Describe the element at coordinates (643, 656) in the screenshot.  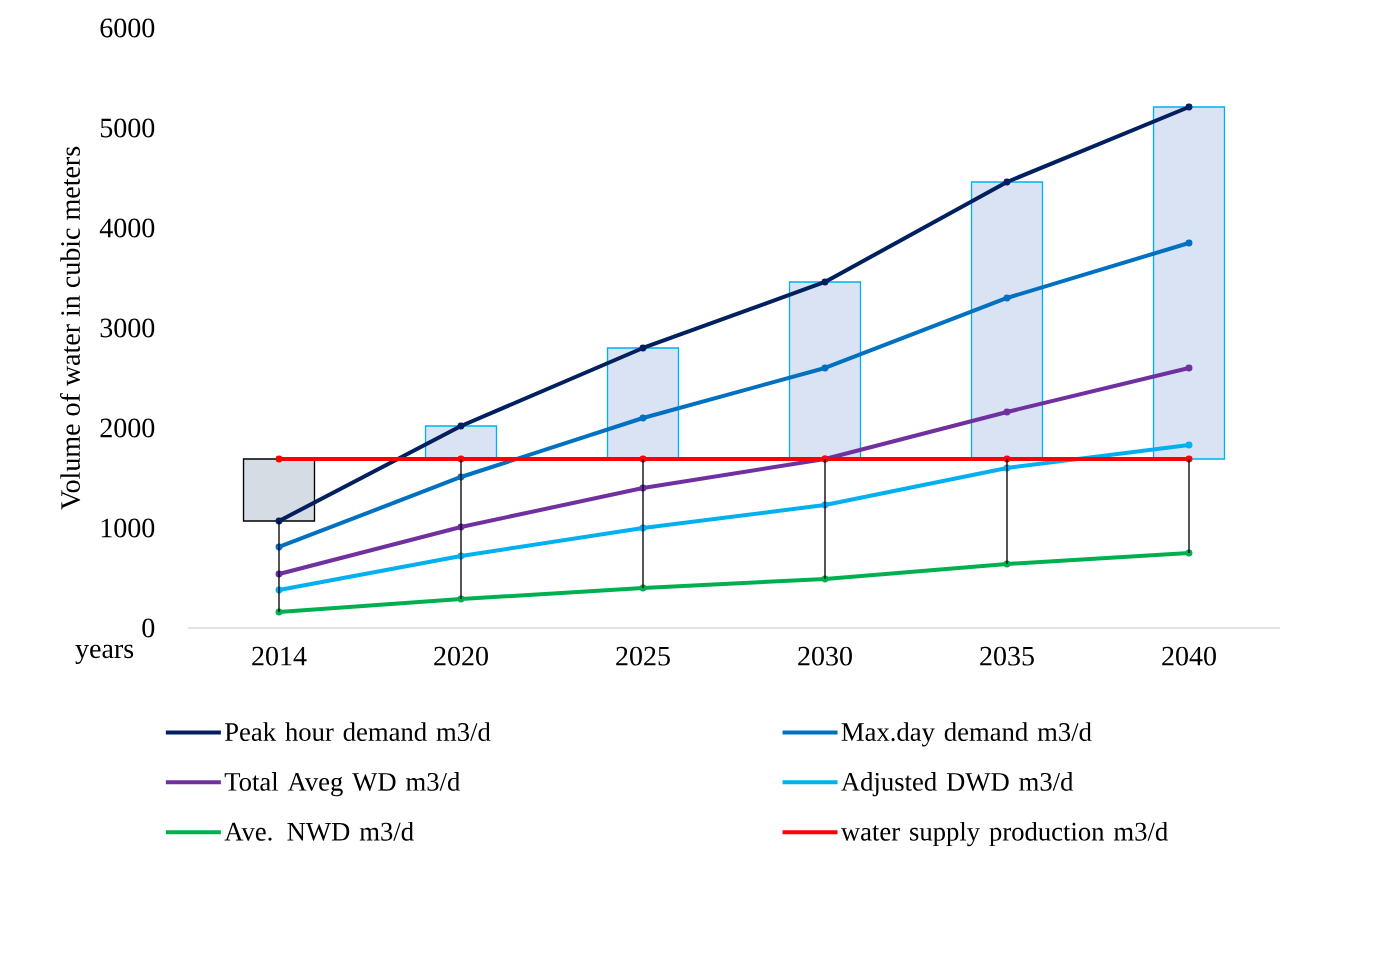
I see `x-tick-label: 2025` at that location.